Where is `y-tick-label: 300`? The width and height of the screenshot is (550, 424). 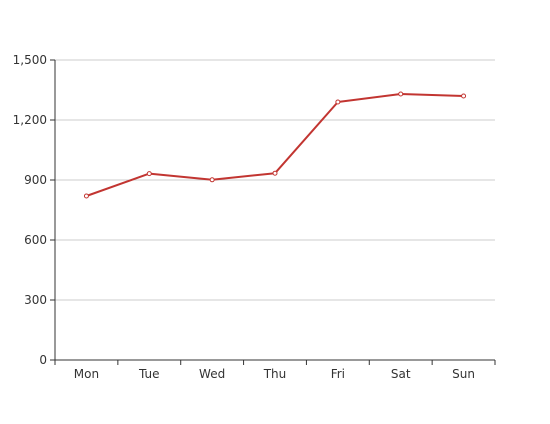
y-tick-label: 300 is located at coordinates (35, 300).